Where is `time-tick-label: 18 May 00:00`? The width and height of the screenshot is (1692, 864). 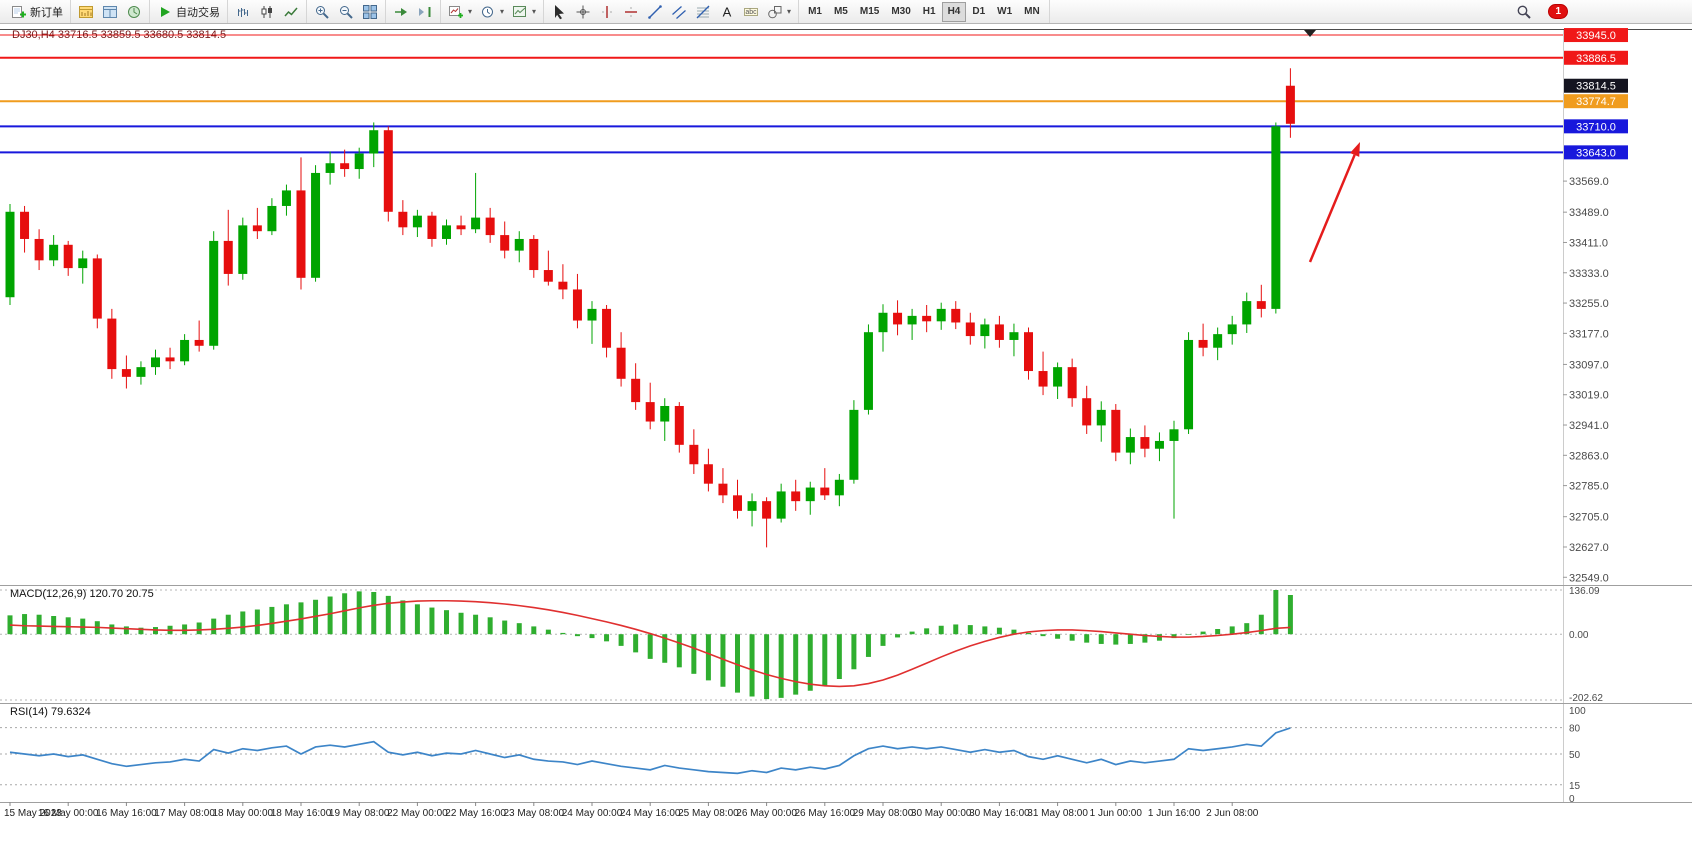 time-tick-label: 18 May 00:00 is located at coordinates (242, 813).